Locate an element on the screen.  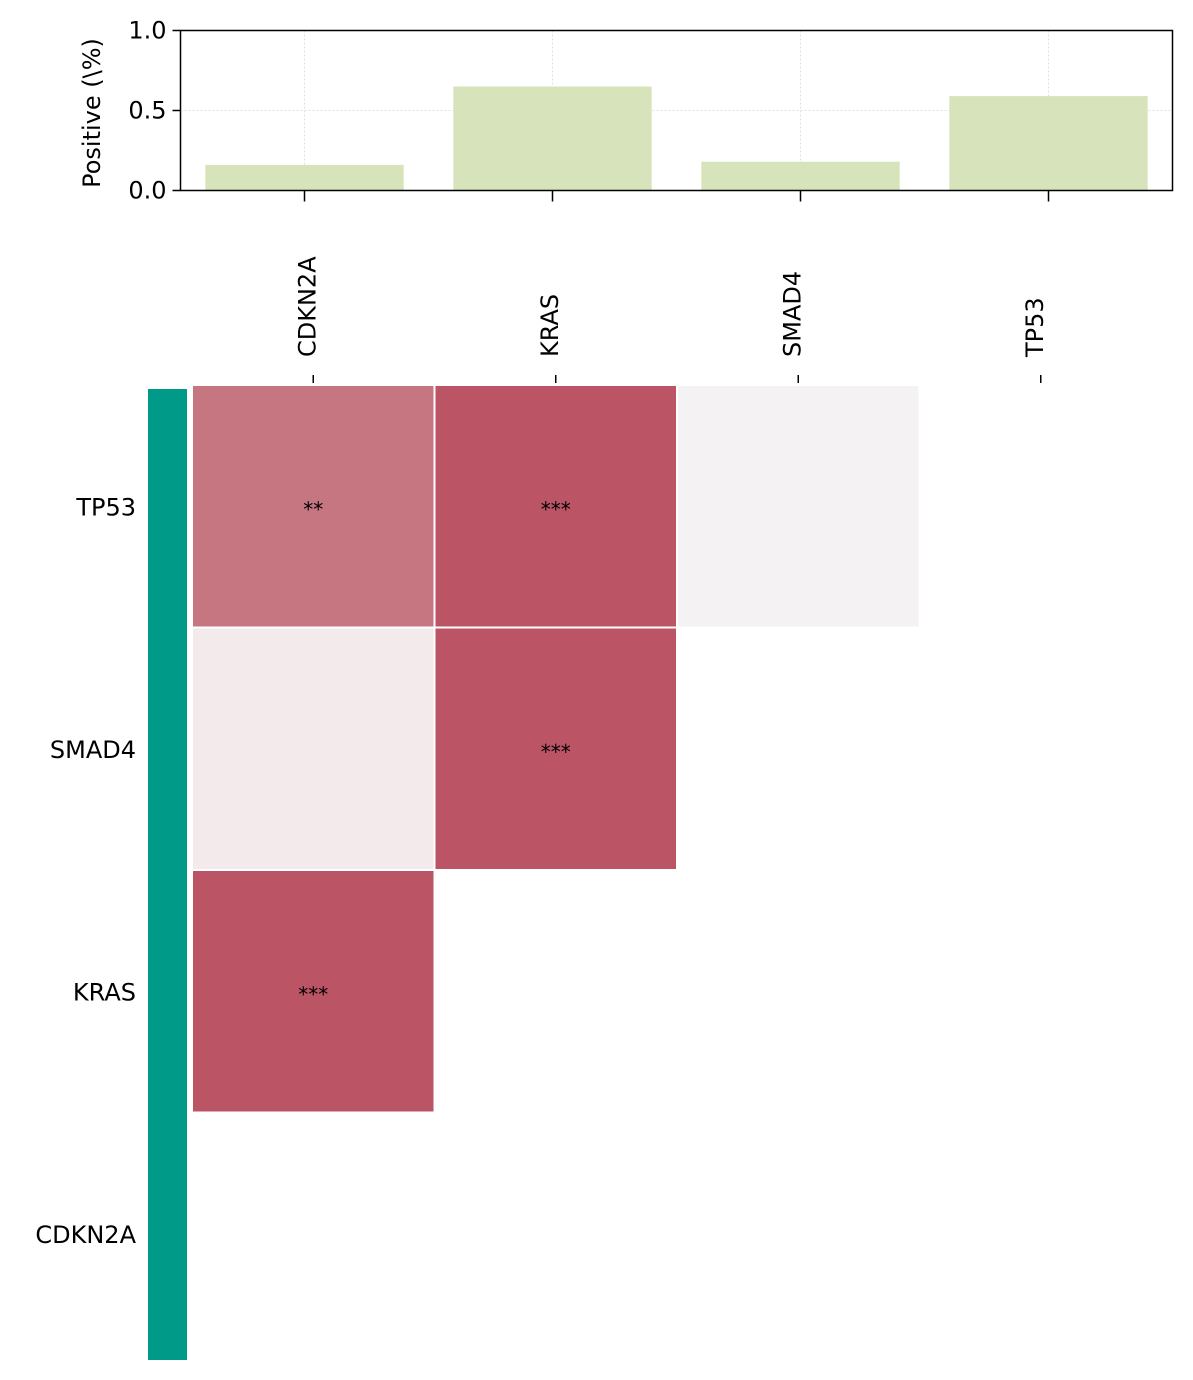
heatmap-cell-significance-label: ** is located at coordinates (313, 509).